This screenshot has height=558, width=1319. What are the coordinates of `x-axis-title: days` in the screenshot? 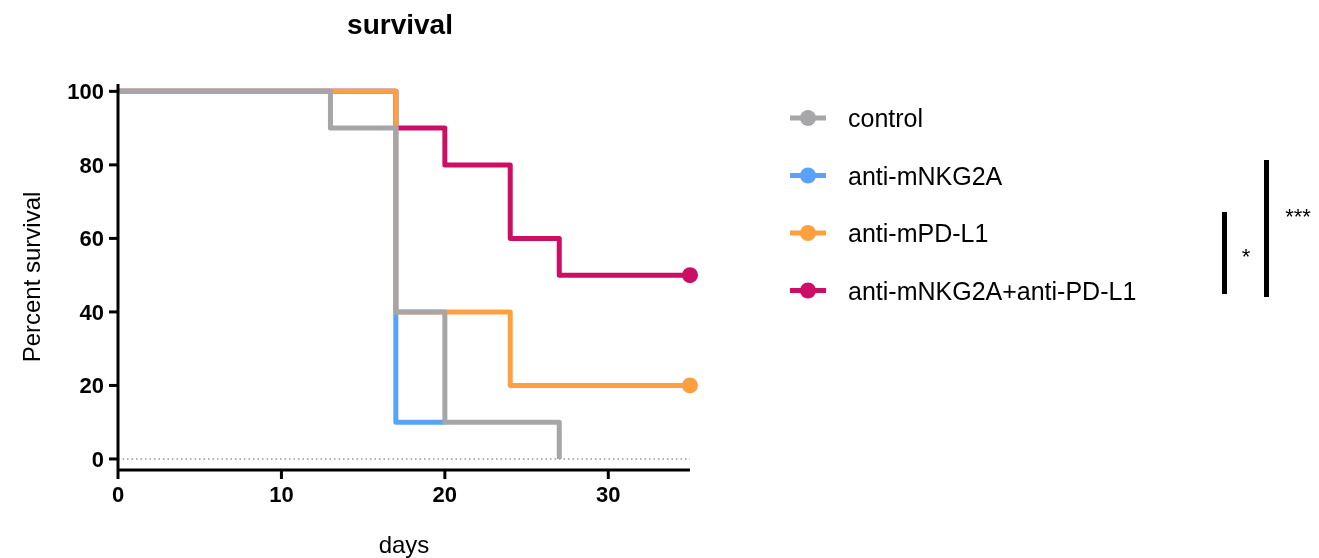 It's located at (404, 544).